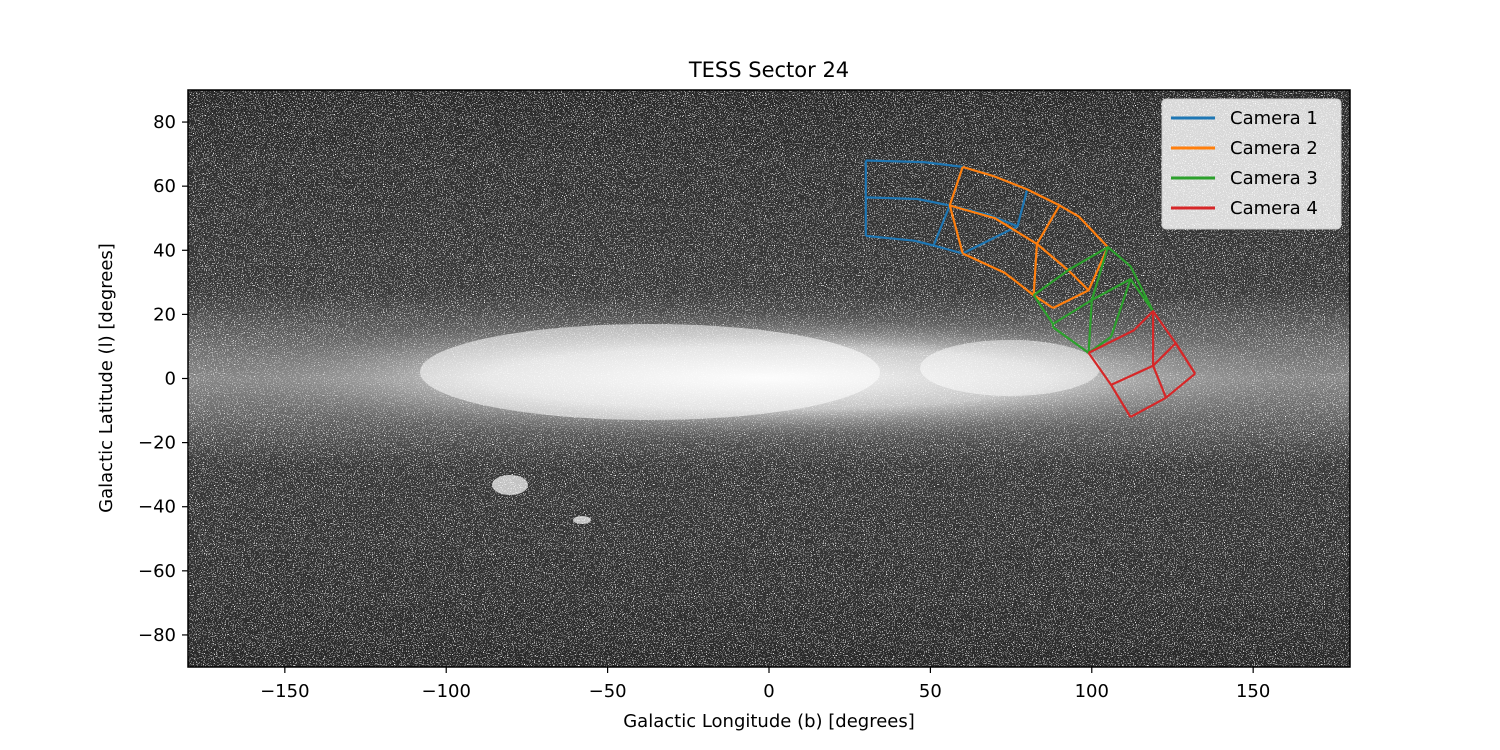 Image resolution: width=1500 pixels, height=750 pixels. Describe the element at coordinates (1092, 691) in the screenshot. I see `x-tick-label: 100` at that location.